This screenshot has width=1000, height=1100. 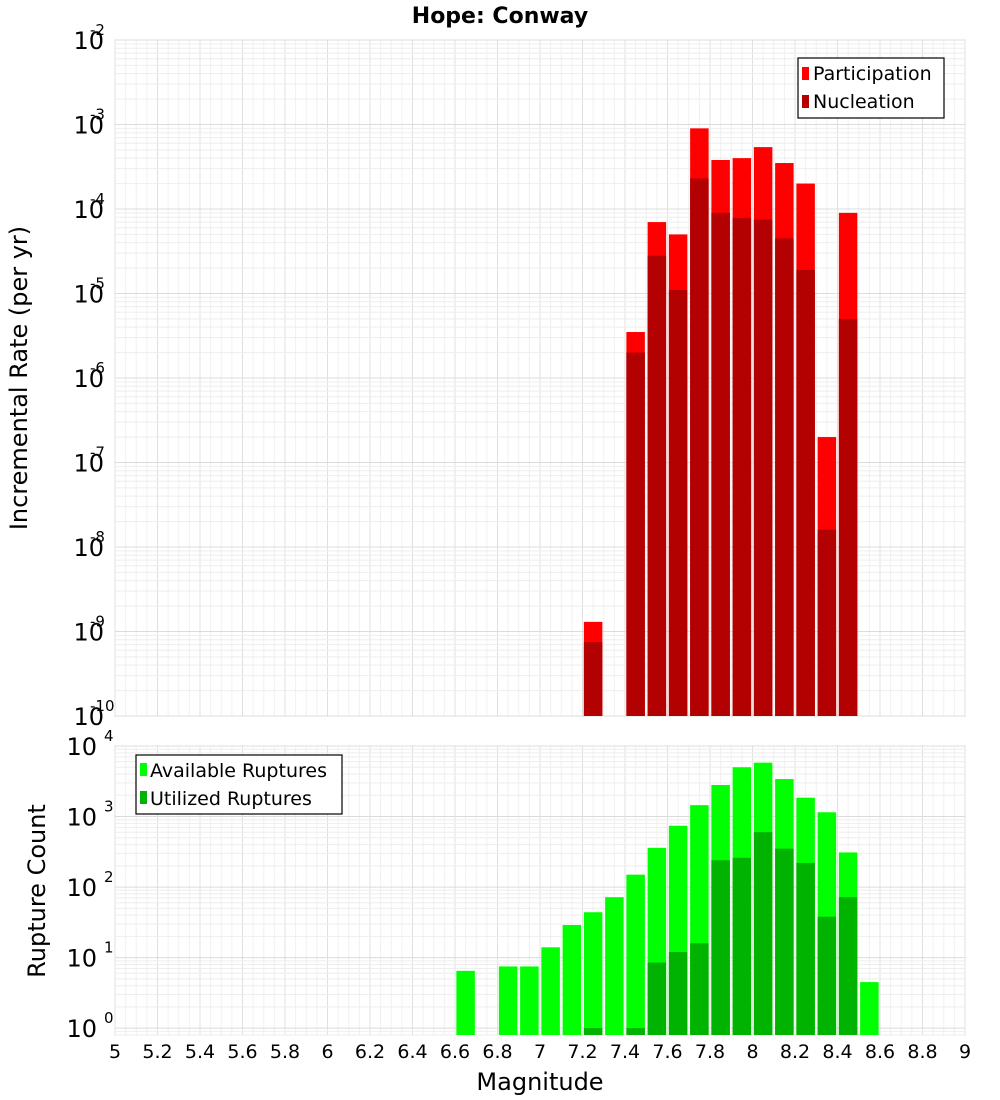 What do you see at coordinates (97, 368) in the screenshot?
I see `y-tick-exponent: -6` at bounding box center [97, 368].